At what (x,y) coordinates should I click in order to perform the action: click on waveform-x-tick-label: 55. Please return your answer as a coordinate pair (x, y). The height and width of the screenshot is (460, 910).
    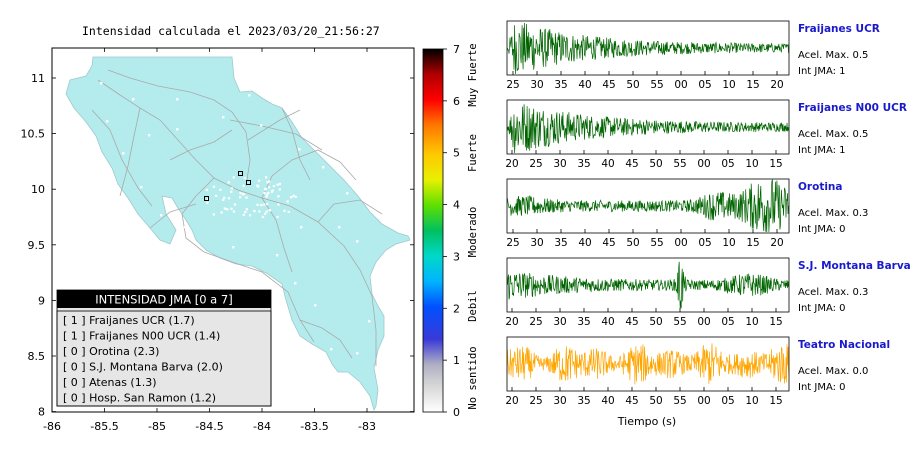
    Looking at the image, I should click on (656, 85).